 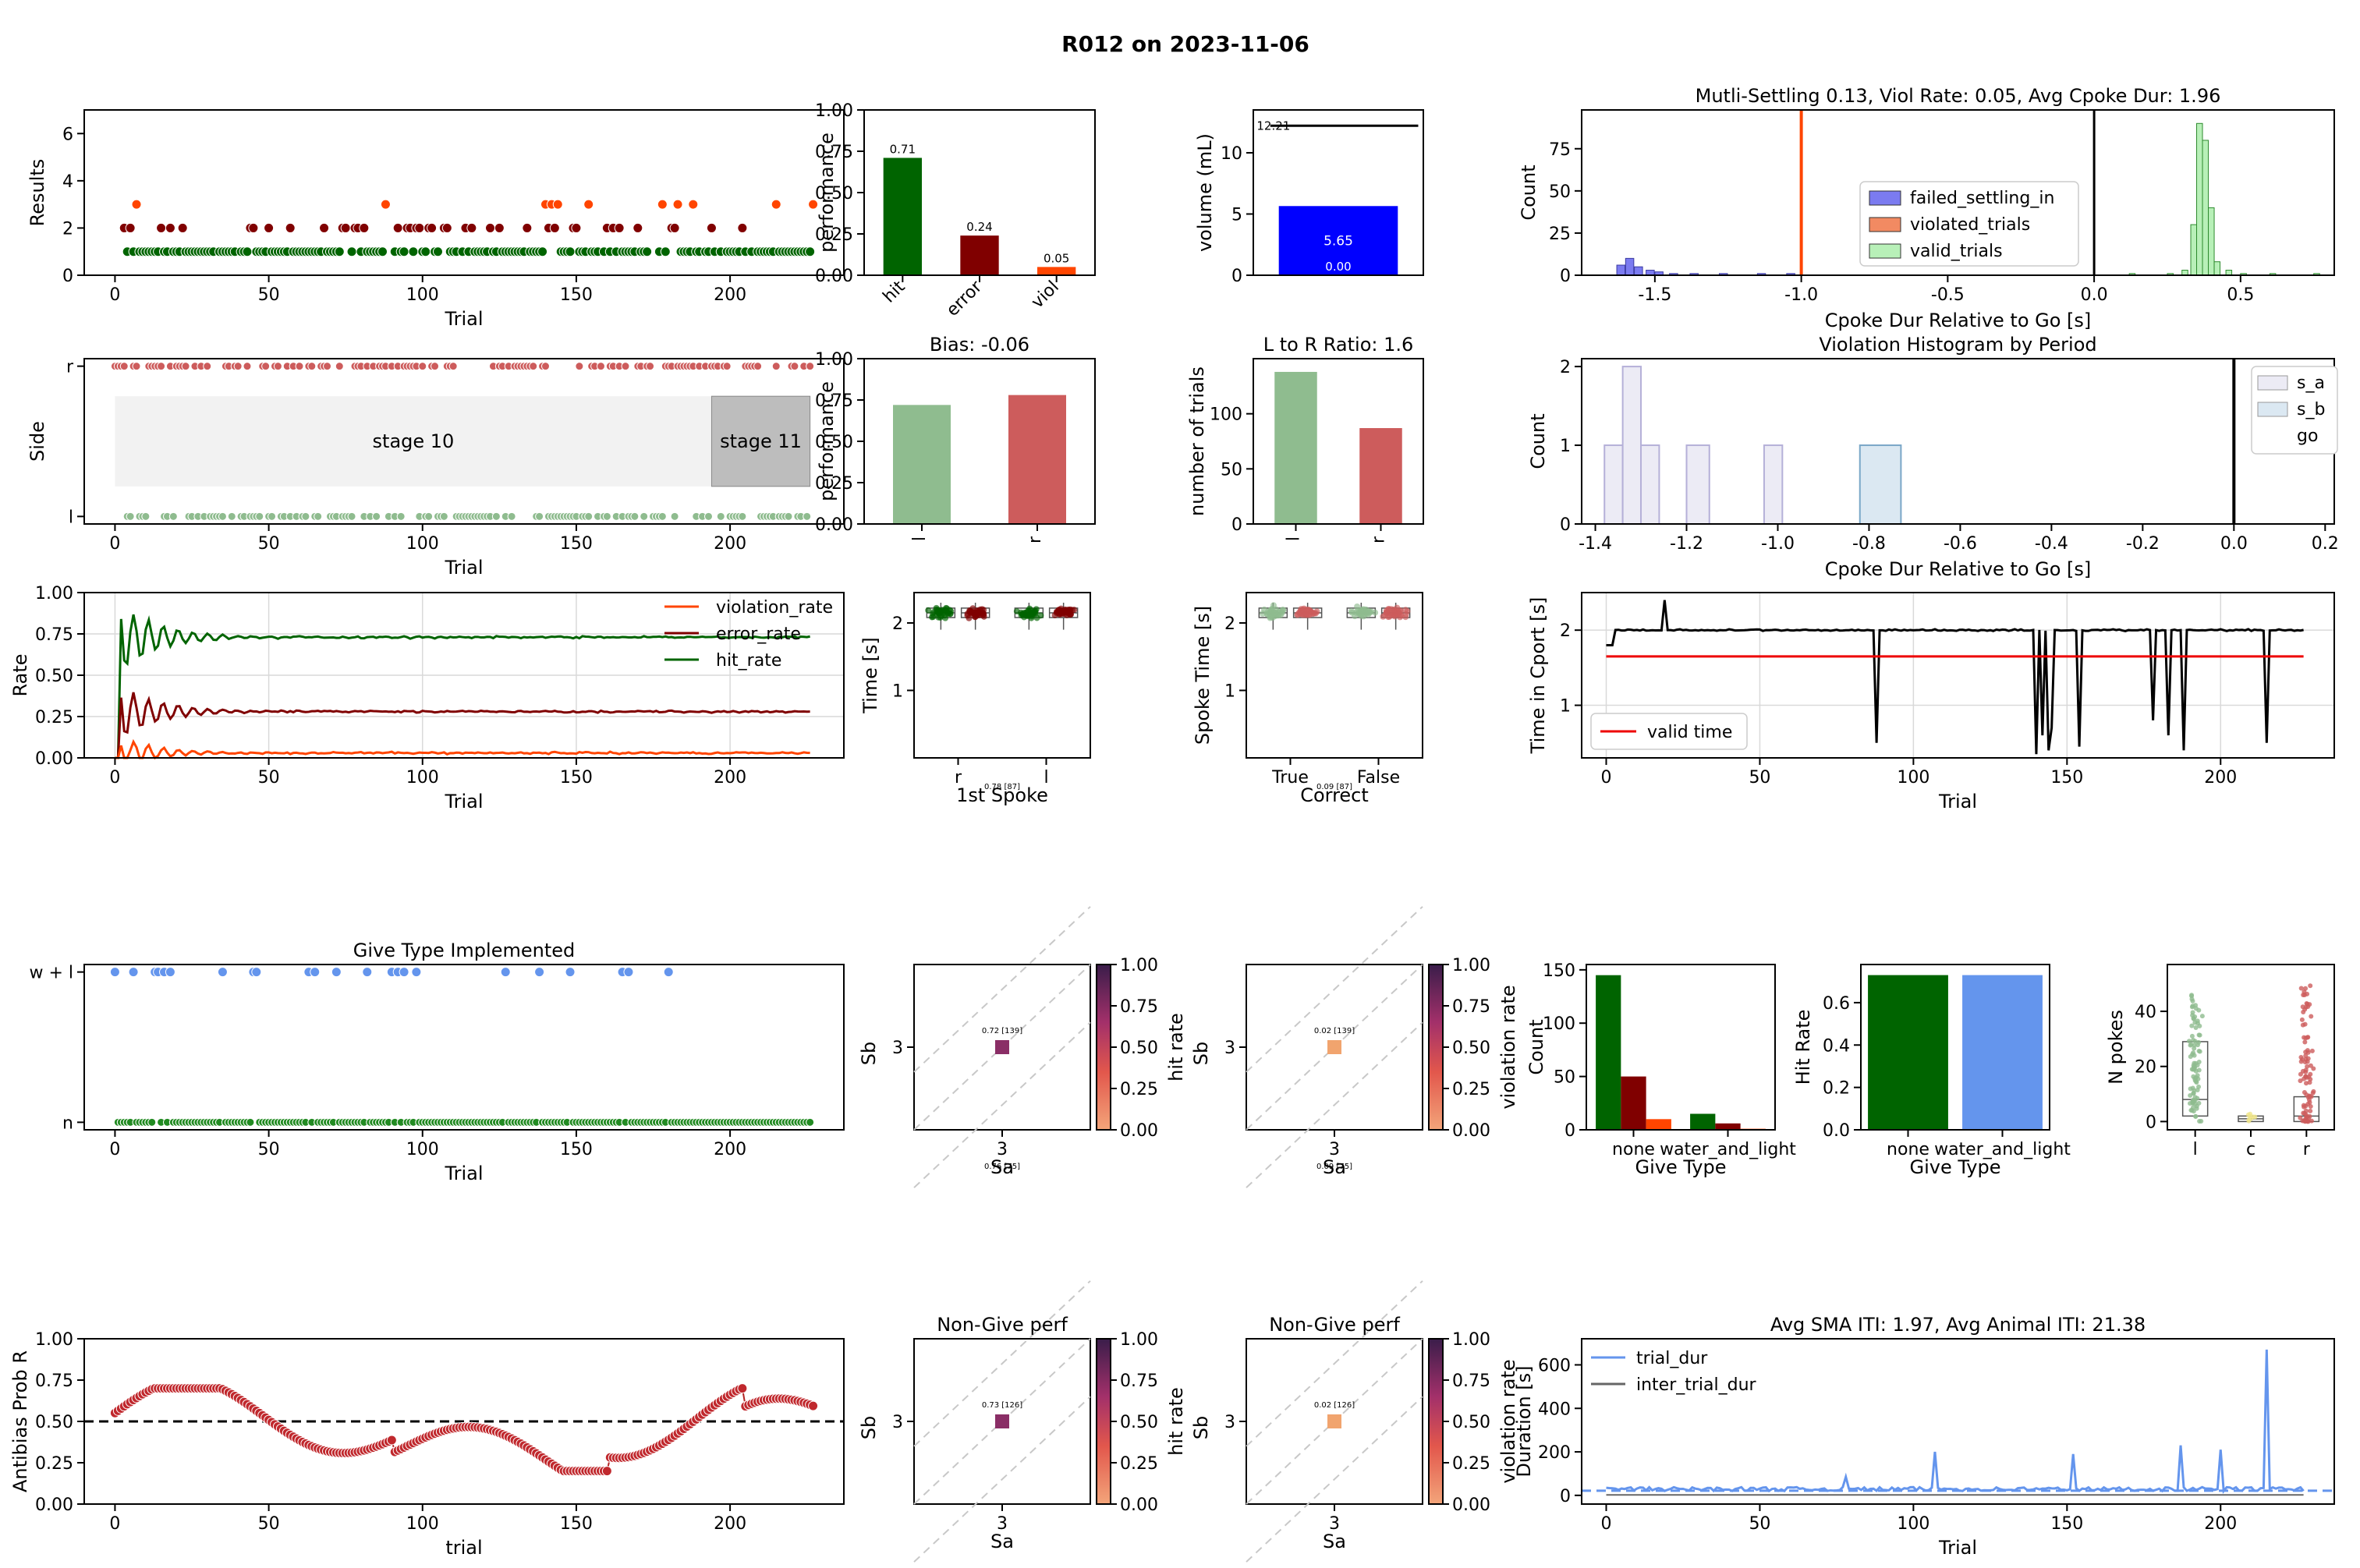 What do you see at coordinates (1229, 1422) in the screenshot?
I see `ng-viol-ytick-label: 3` at bounding box center [1229, 1422].